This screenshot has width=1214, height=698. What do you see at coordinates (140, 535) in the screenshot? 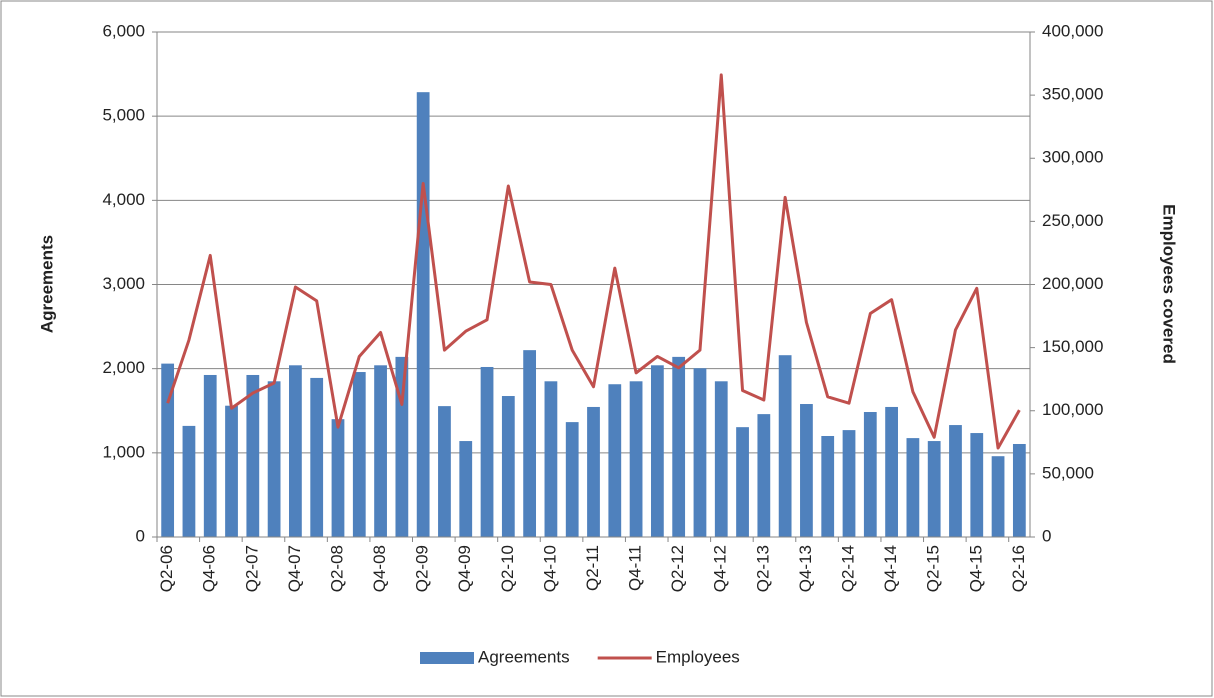
I see `y-tick-label: 0` at bounding box center [140, 535].